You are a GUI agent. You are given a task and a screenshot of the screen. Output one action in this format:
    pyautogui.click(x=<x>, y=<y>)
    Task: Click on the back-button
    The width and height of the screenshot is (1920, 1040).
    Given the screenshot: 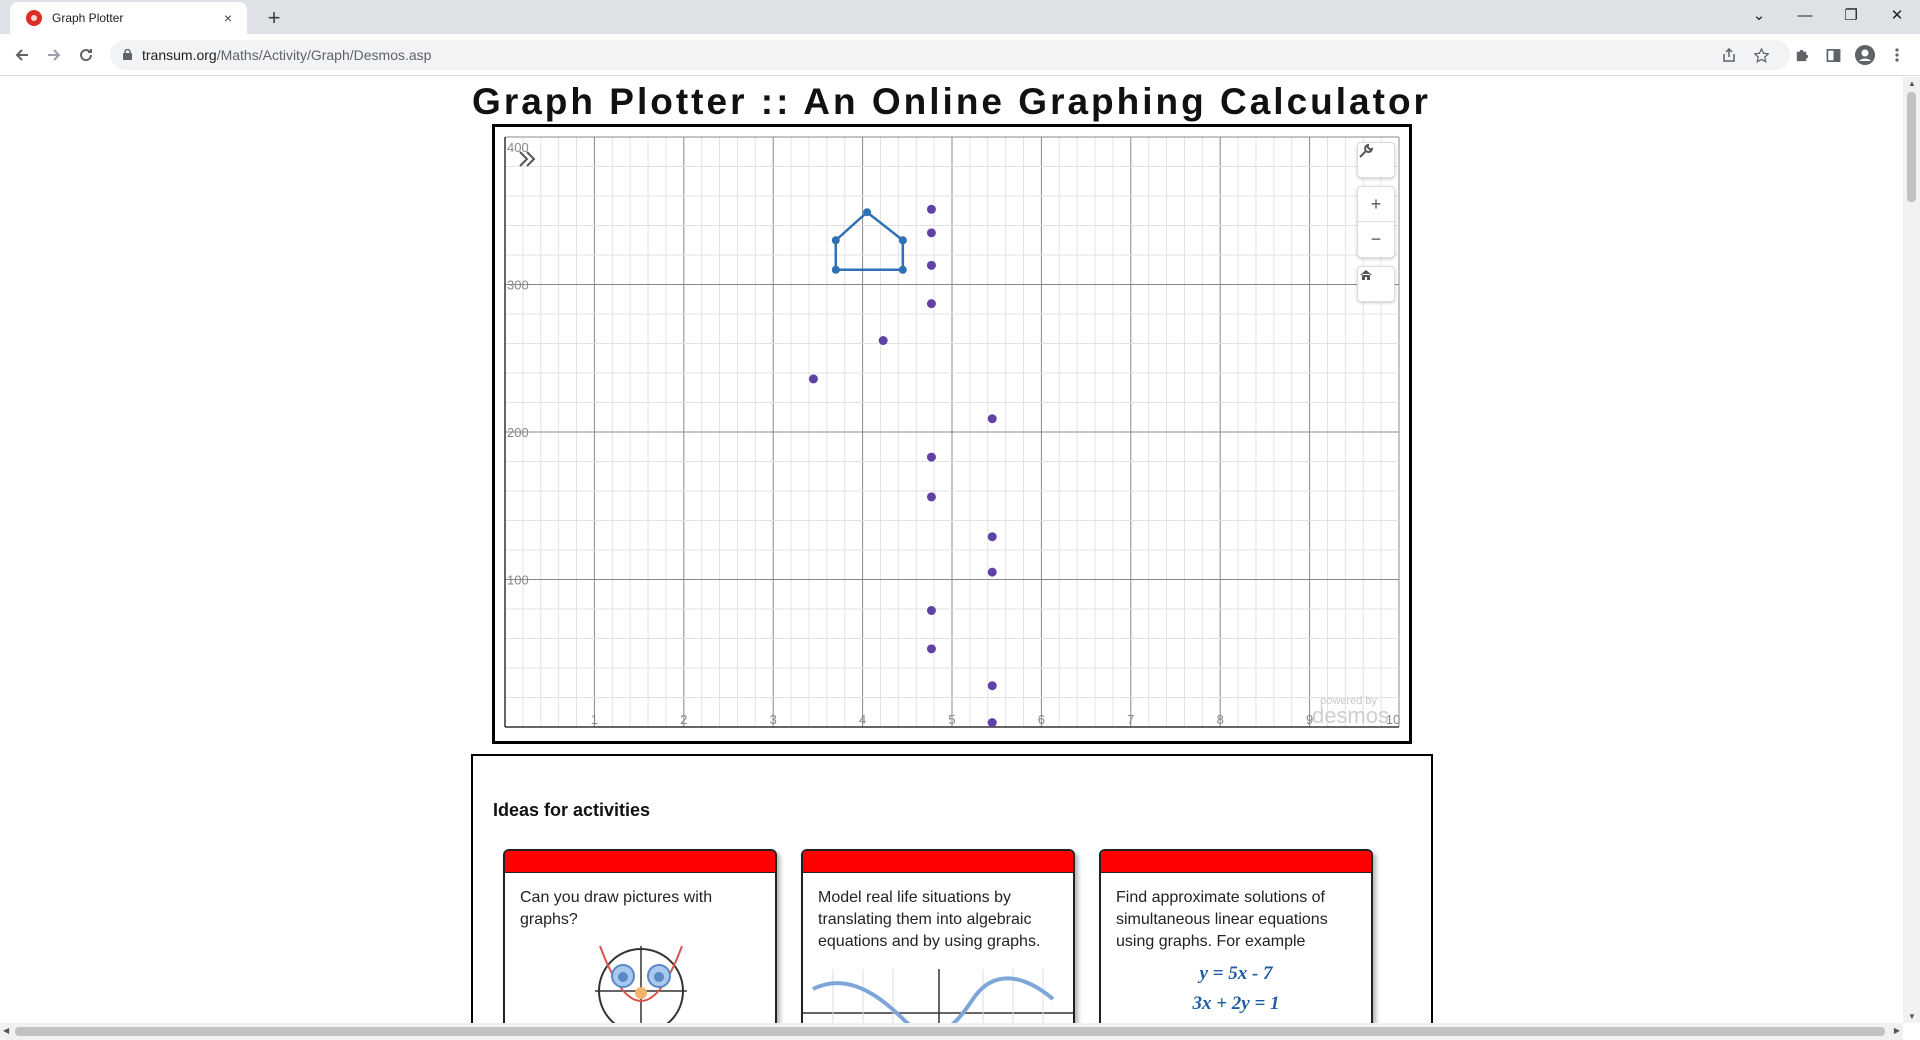 What is the action you would take?
    pyautogui.click(x=22, y=55)
    